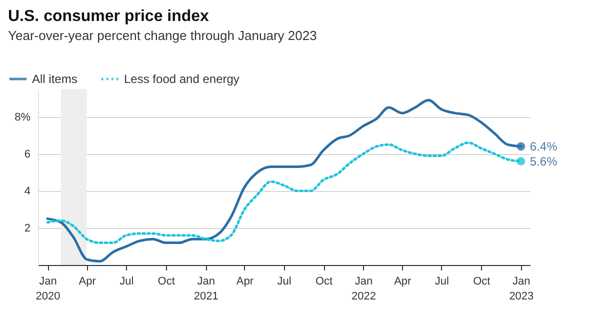 Image resolution: width=594 pixels, height=335 pixels. What do you see at coordinates (544, 161) in the screenshot?
I see `annotation: 5.6%` at bounding box center [544, 161].